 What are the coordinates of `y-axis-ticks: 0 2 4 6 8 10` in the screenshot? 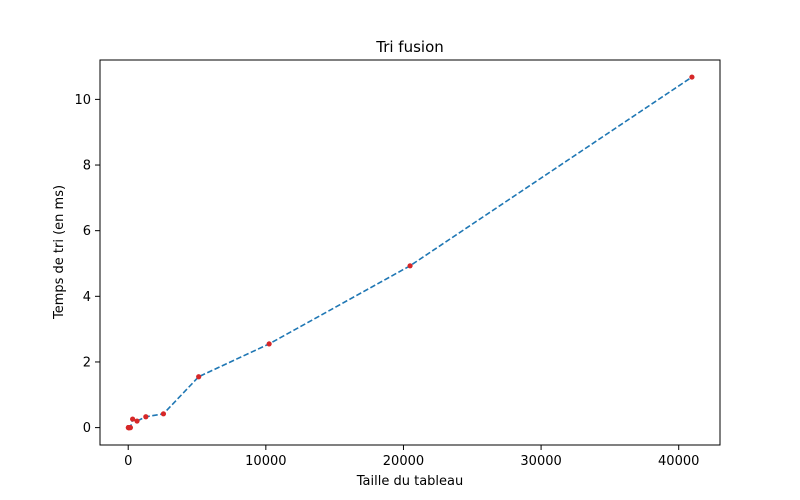 It's located at (87, 264).